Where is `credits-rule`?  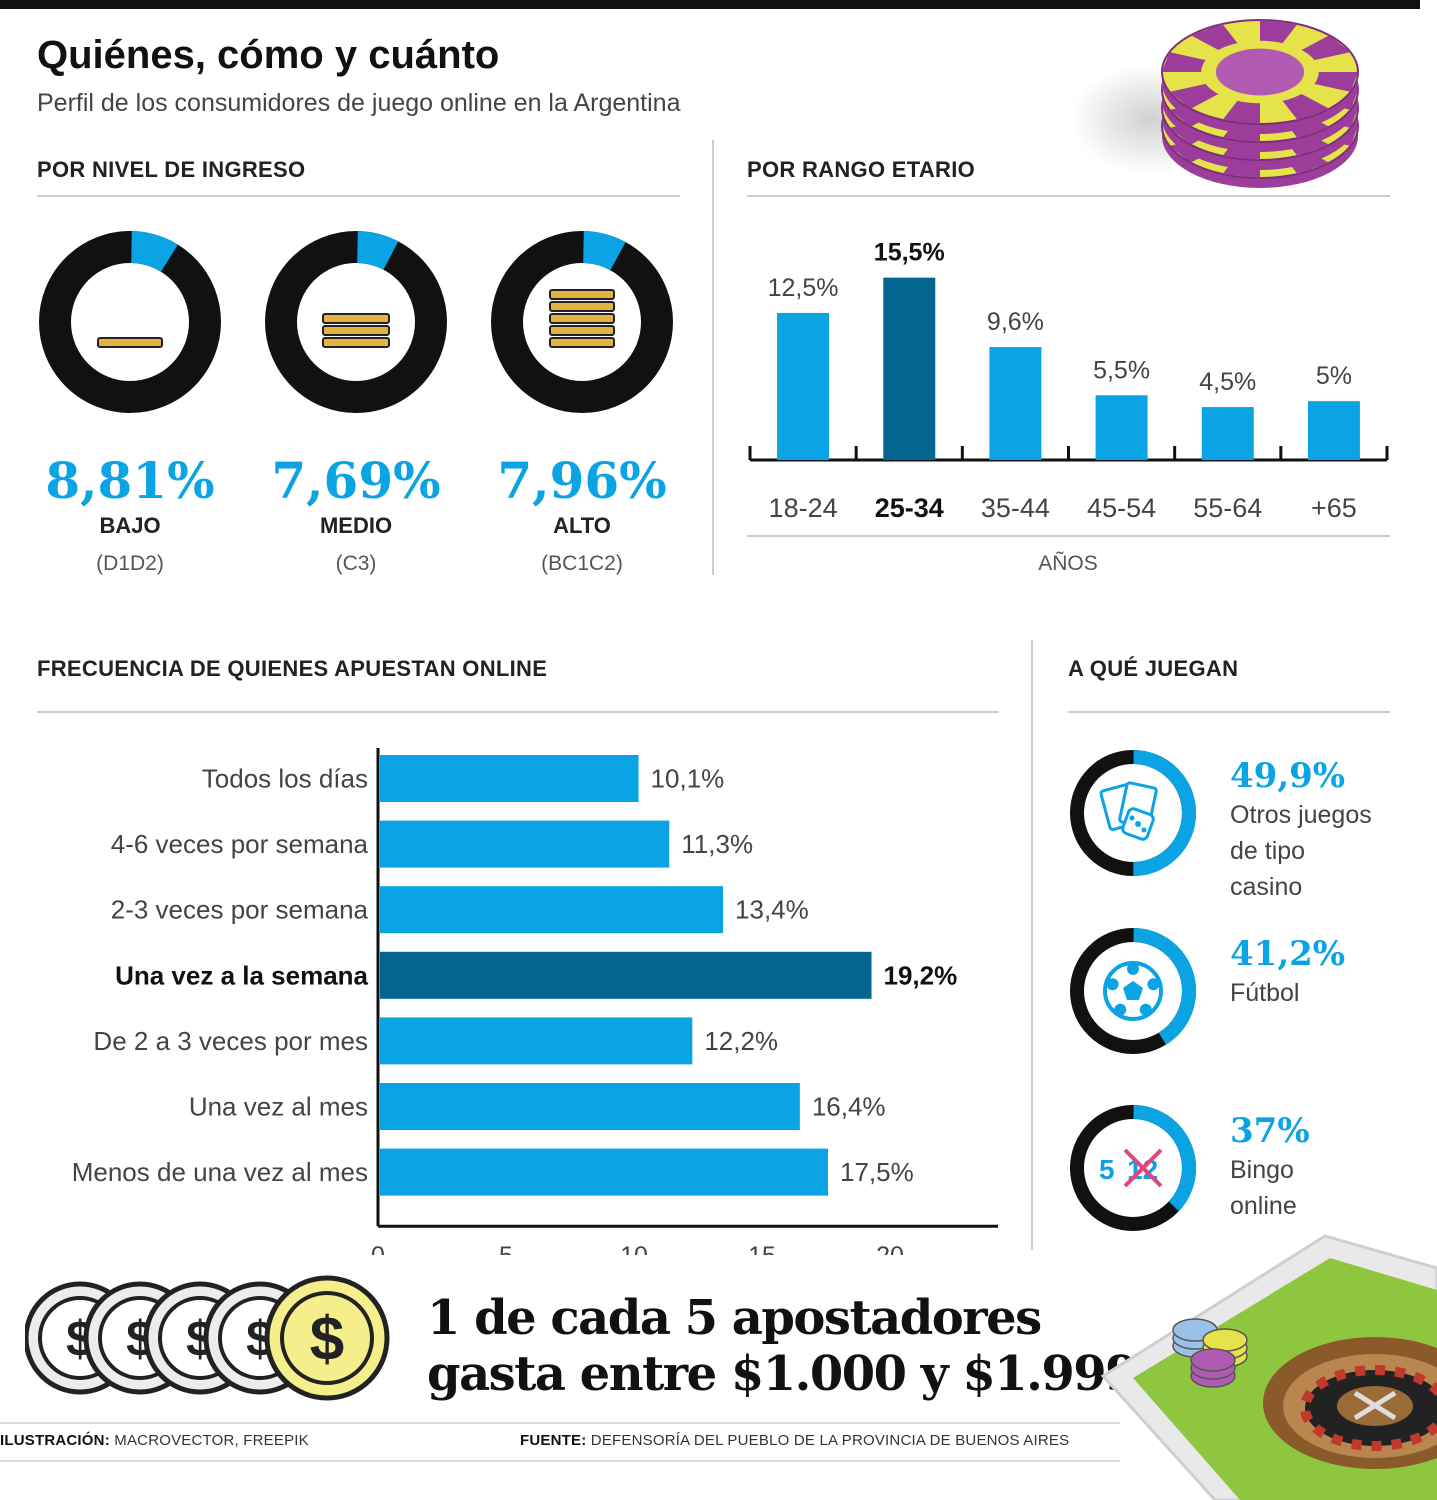
credits-rule is located at coordinates (560, 1423).